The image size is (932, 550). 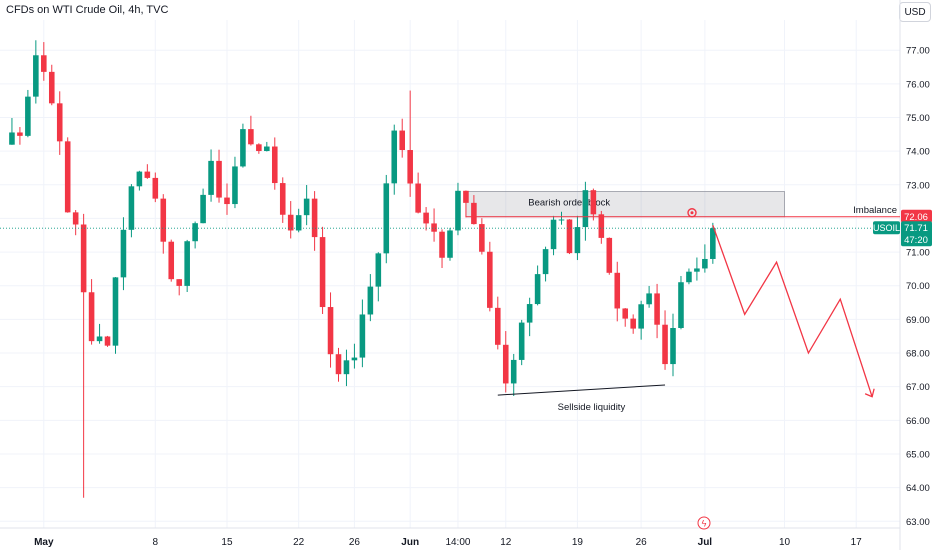 I want to click on imbalance-price-label: 72.06, so click(x=916, y=217).